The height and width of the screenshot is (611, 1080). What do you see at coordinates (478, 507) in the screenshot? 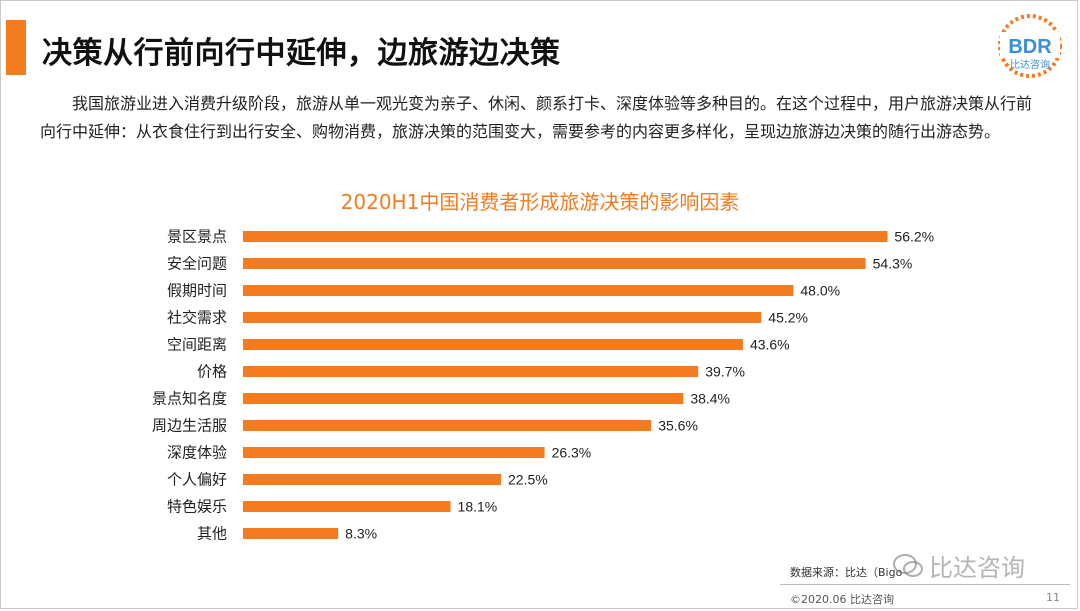
I see `value-label-10: 18.1%` at bounding box center [478, 507].